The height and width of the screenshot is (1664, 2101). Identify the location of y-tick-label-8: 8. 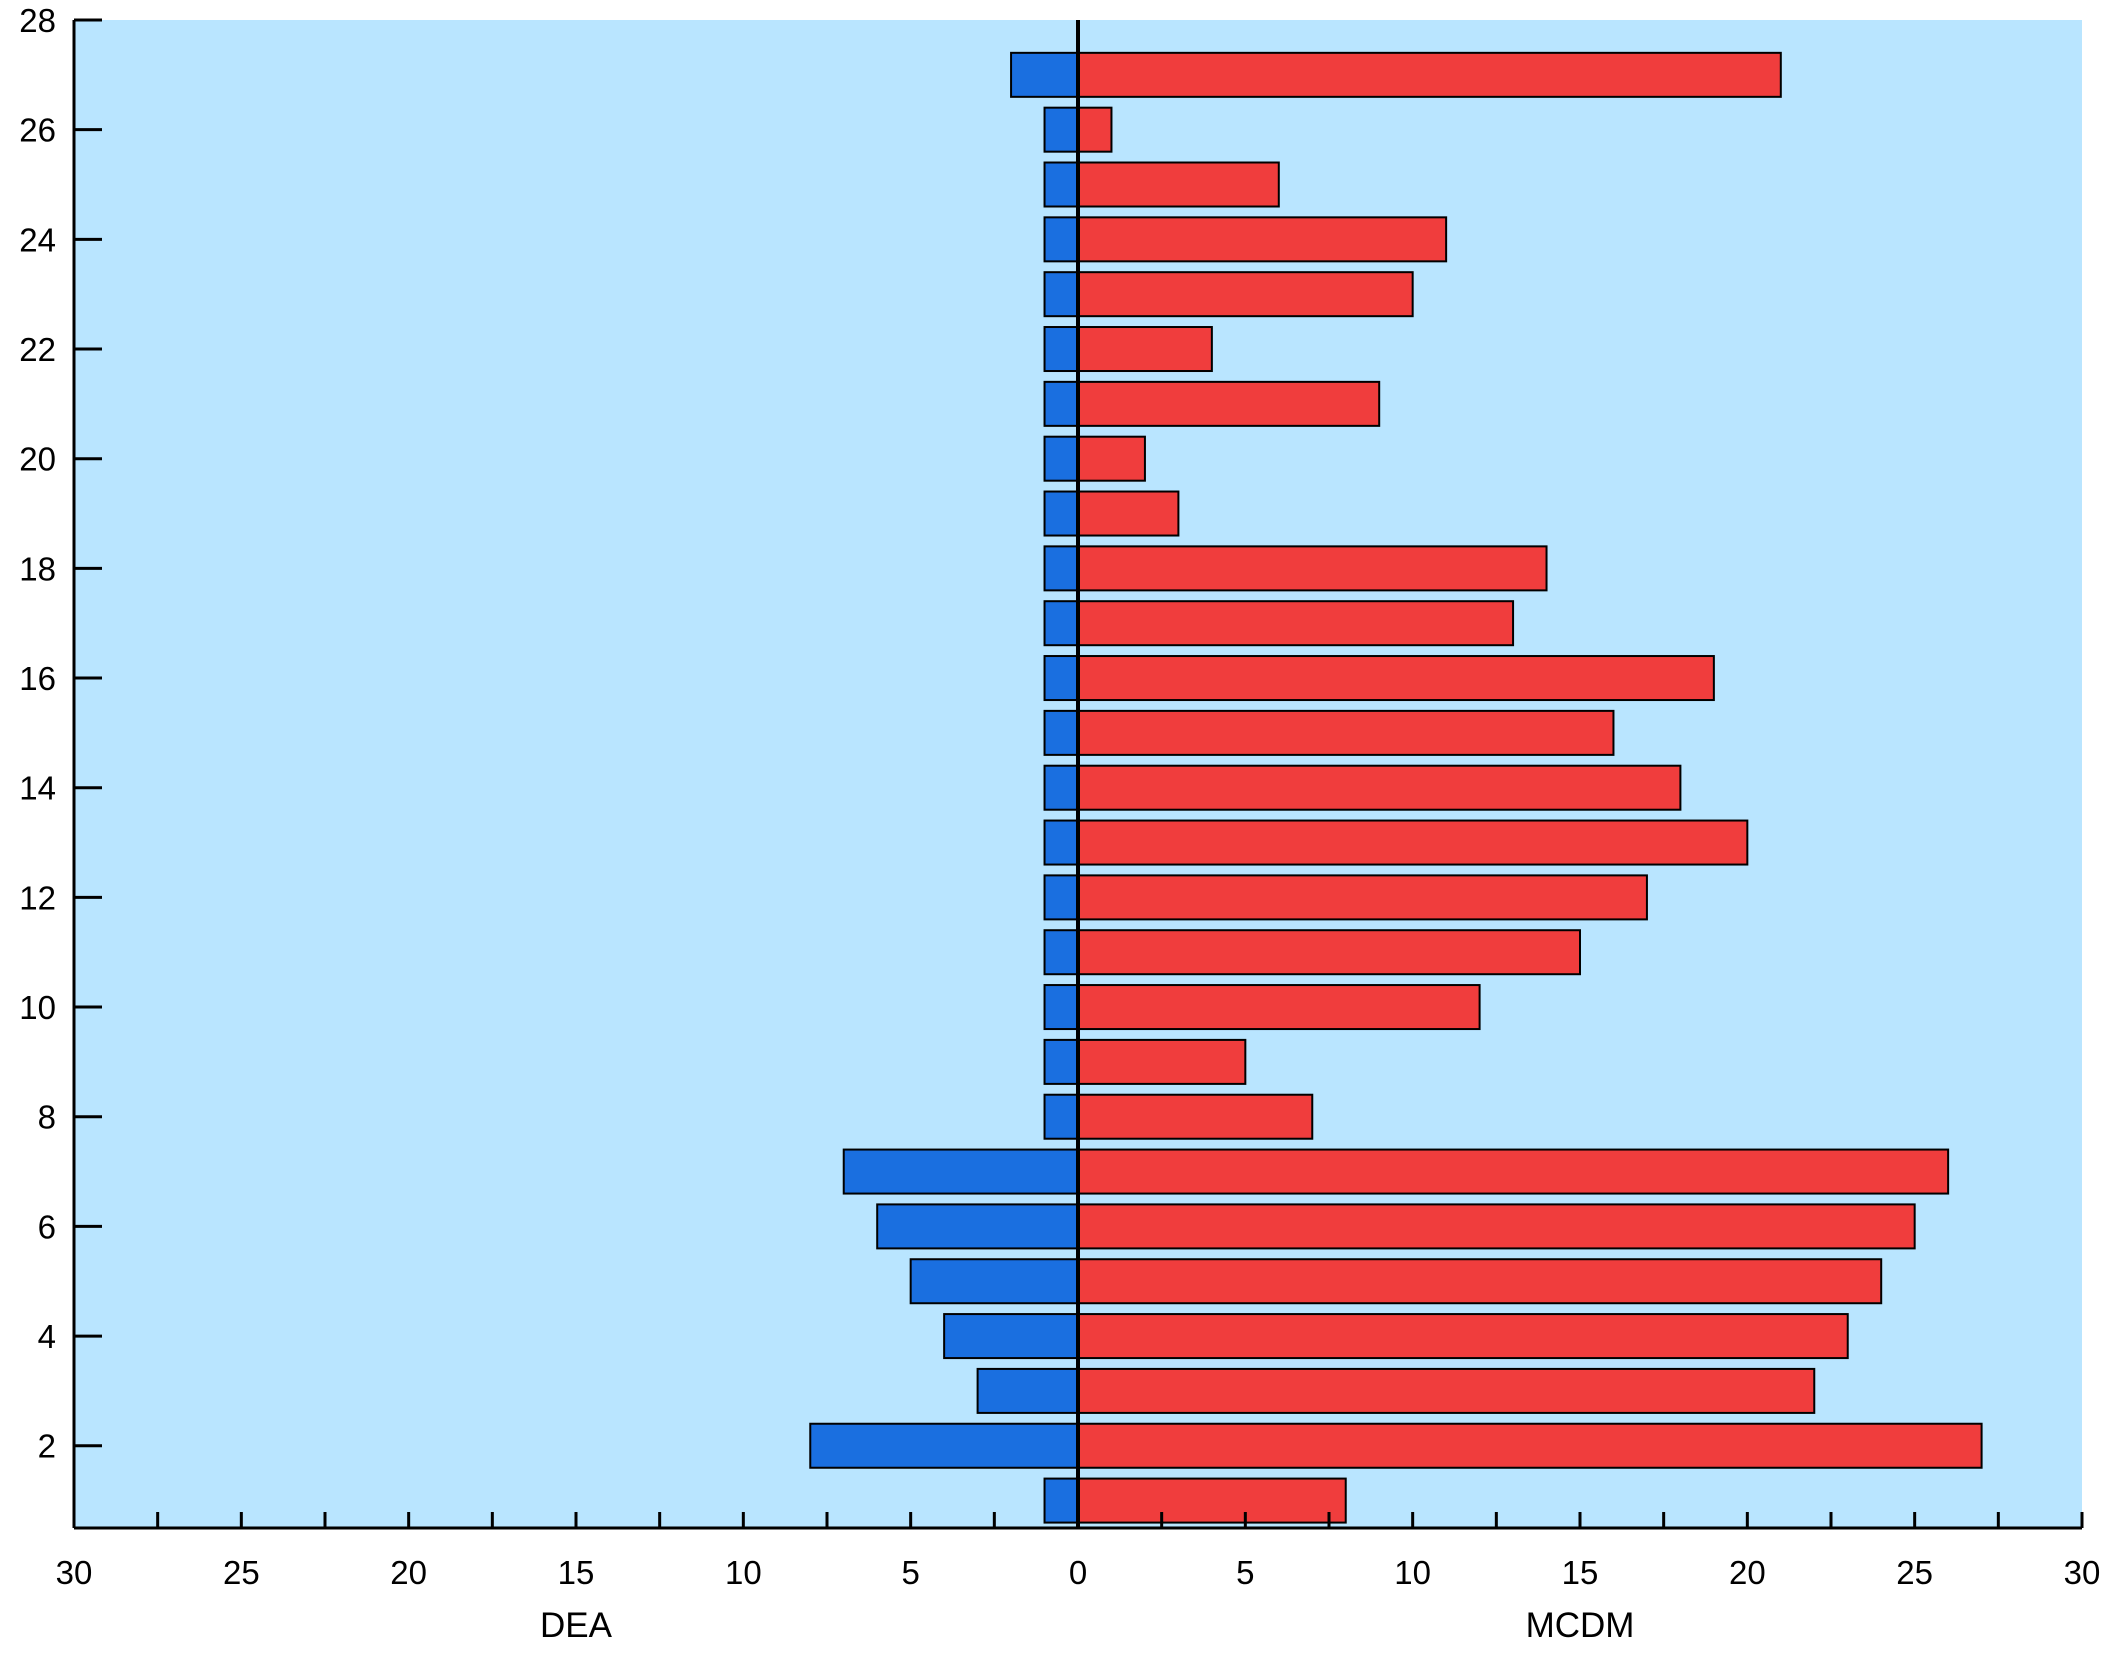
(47, 1117).